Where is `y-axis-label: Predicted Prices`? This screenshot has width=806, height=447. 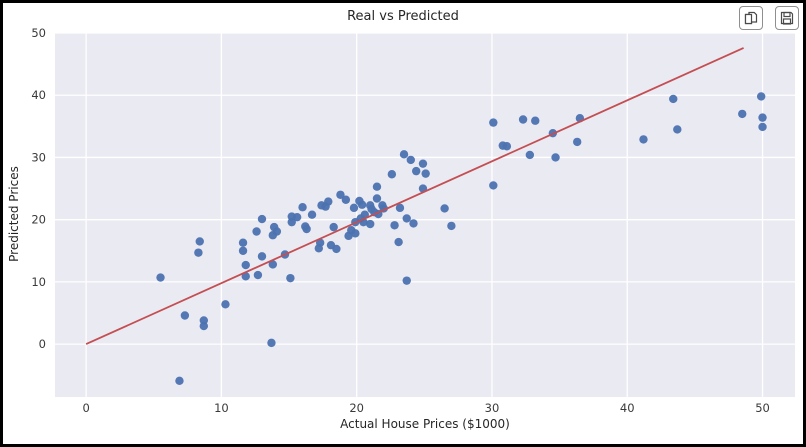
y-axis-label: Predicted Prices is located at coordinates (14, 214).